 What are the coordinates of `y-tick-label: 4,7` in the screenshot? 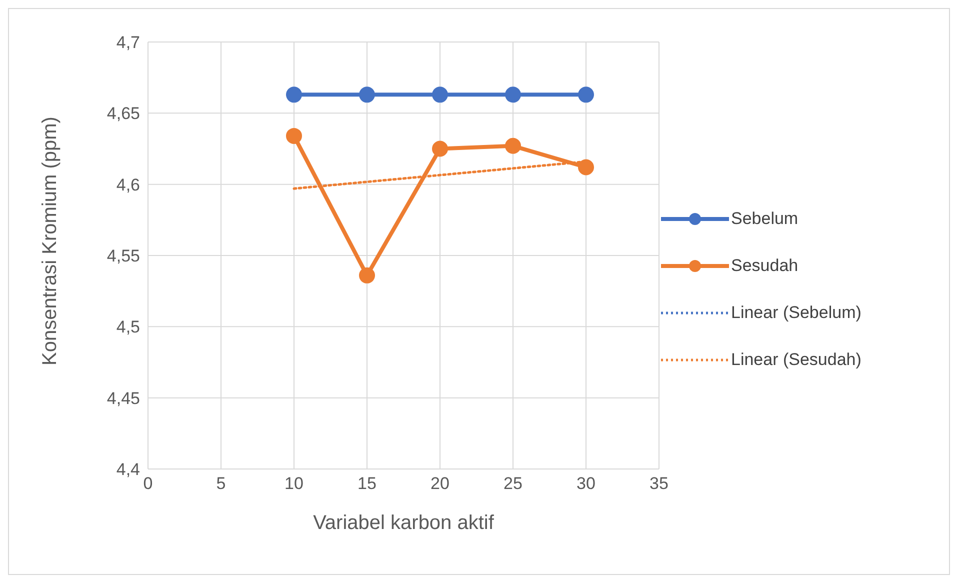 It's located at (128, 42).